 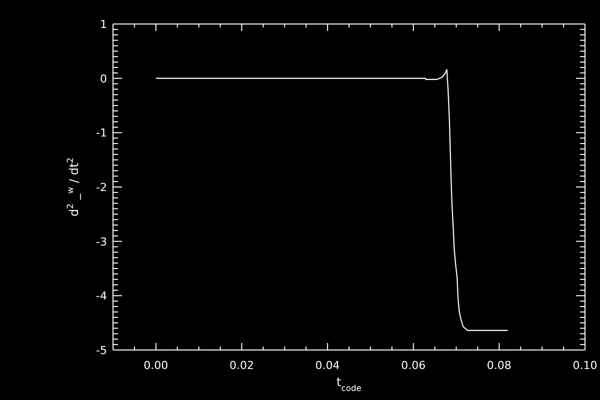 I want to click on x-axis-title: t$_{code}$, so click(x=349, y=384).